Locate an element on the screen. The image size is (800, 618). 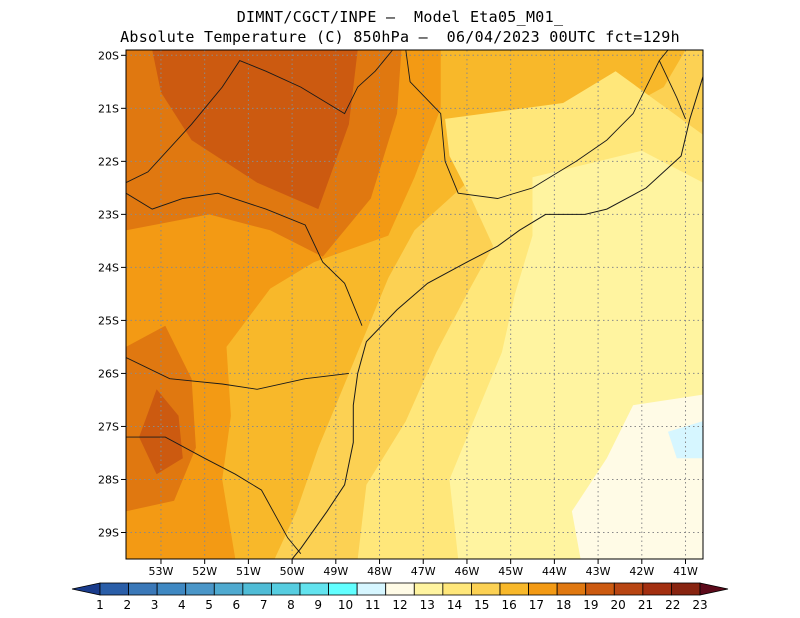
lon-tick-label: 43W is located at coordinates (598, 571).